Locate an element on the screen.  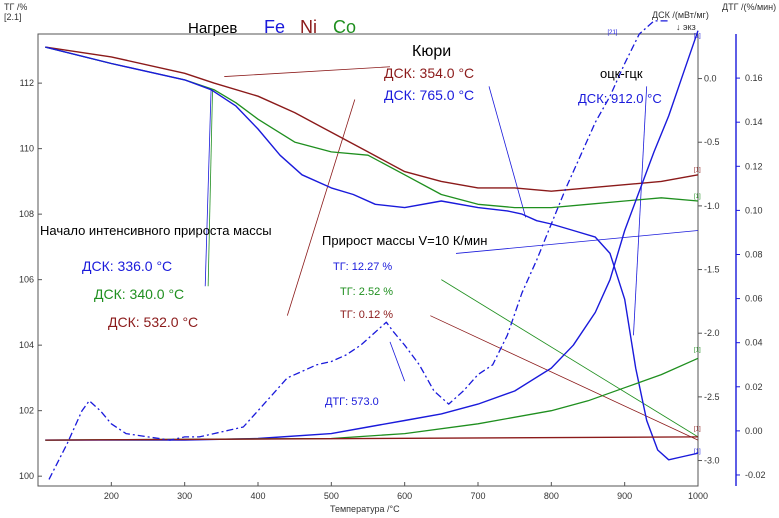
y-tick-label-dtg: 0.16 is located at coordinates (754, 78).